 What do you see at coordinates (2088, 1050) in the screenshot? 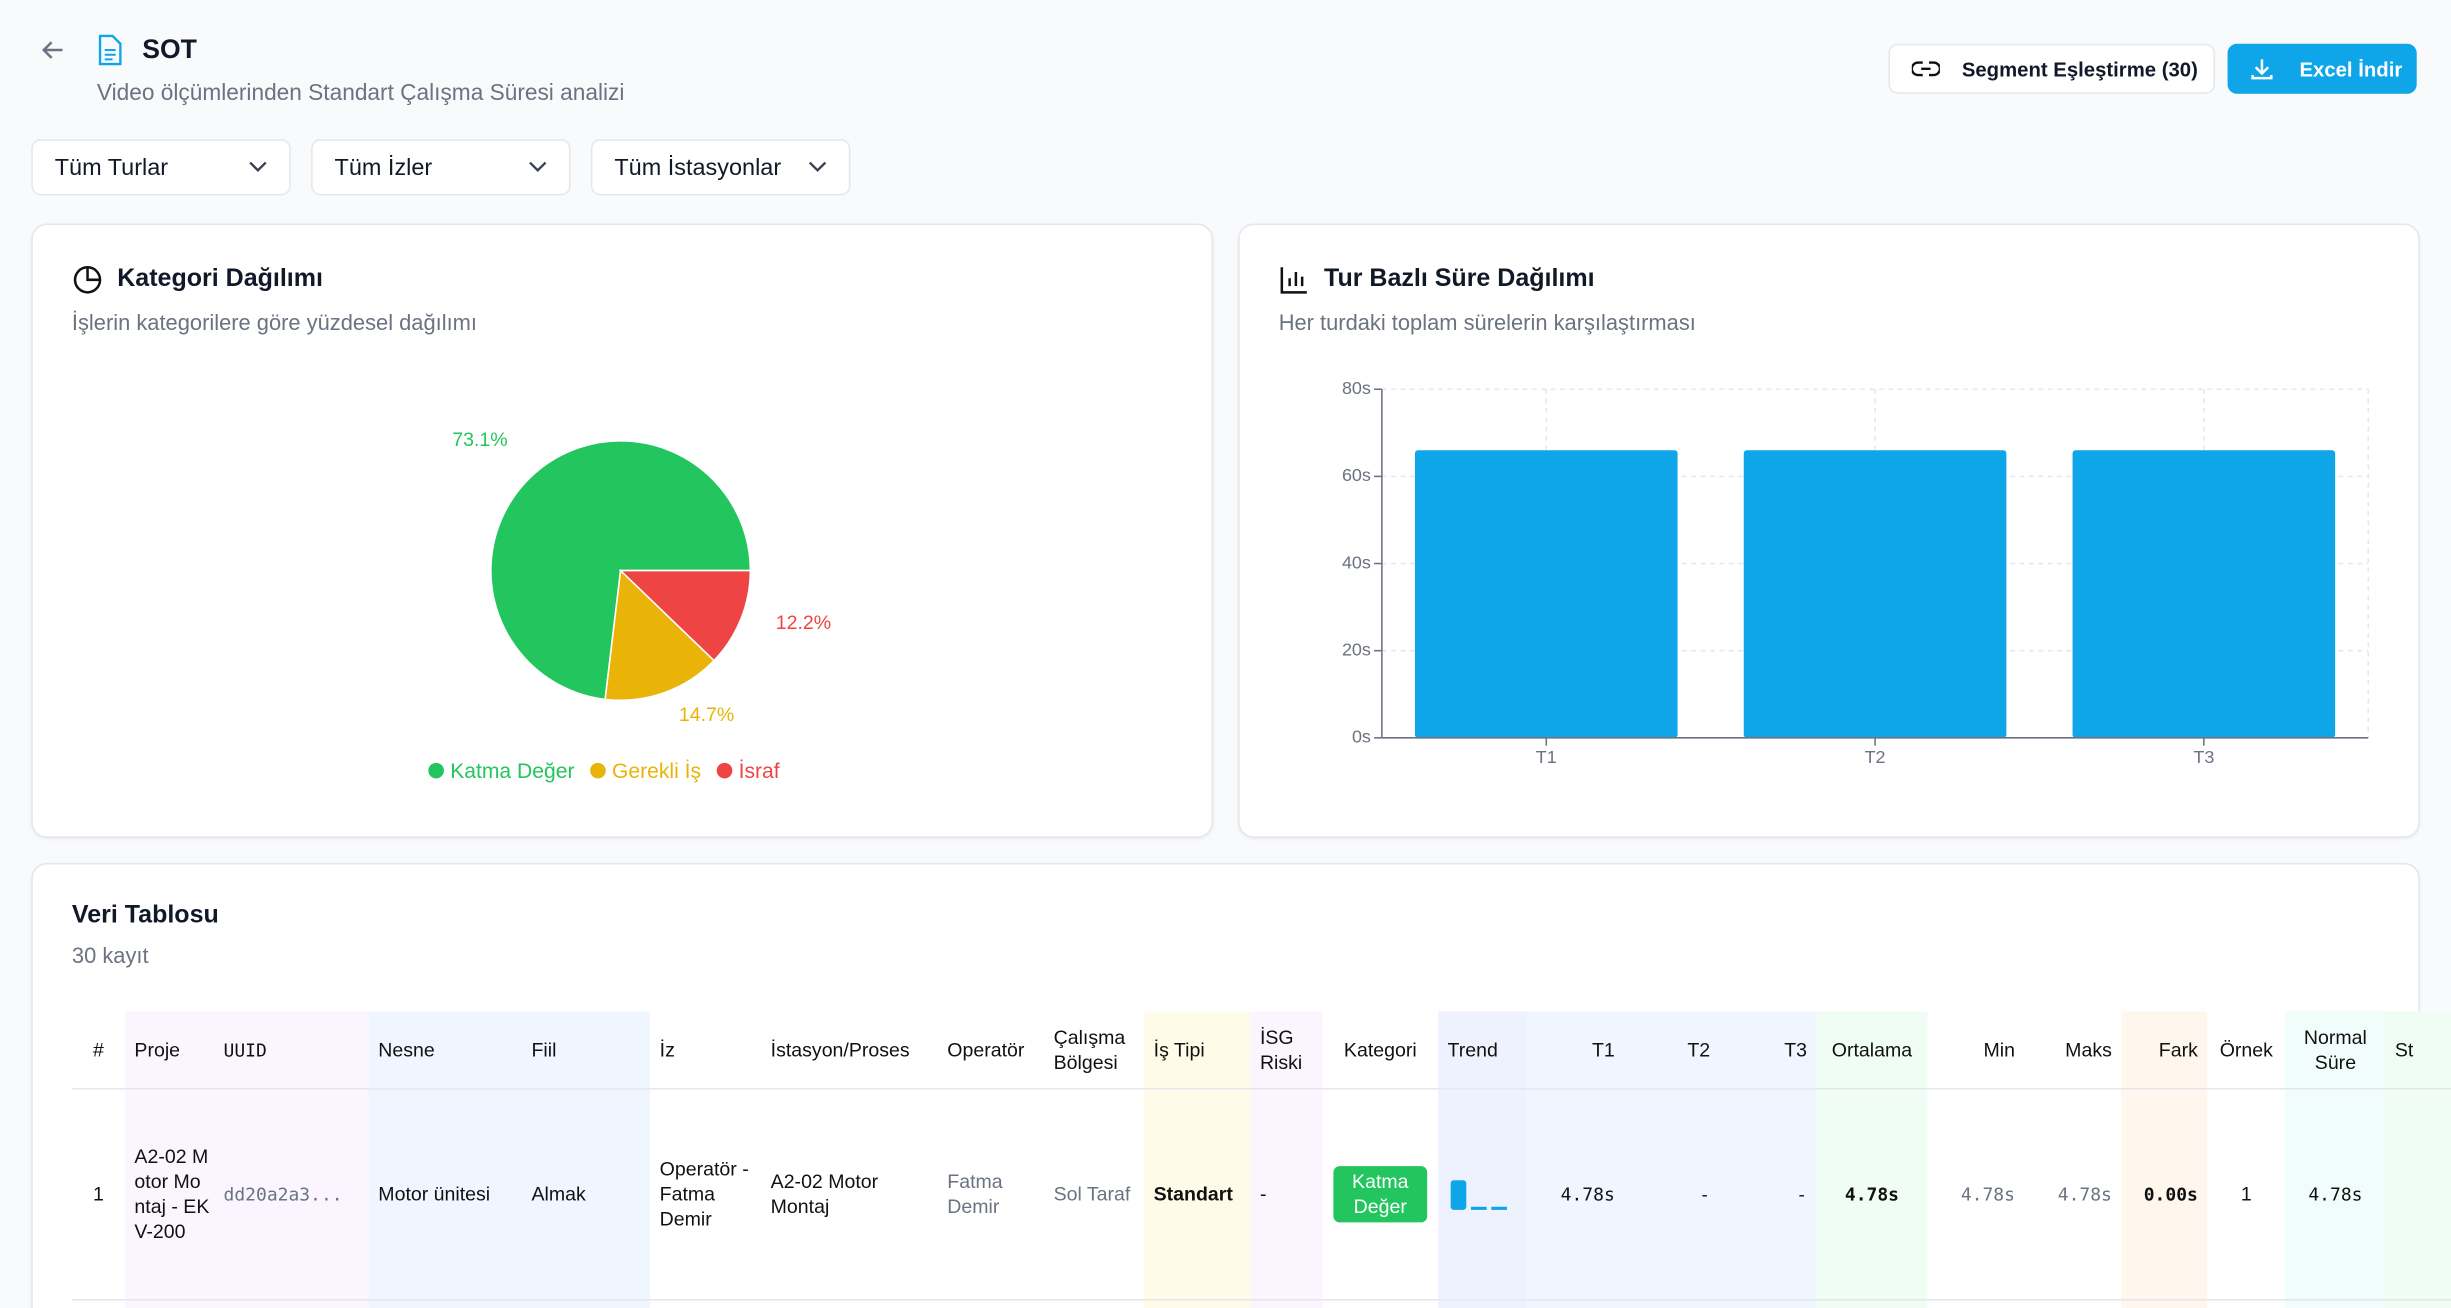
I see `column-header: Maks` at bounding box center [2088, 1050].